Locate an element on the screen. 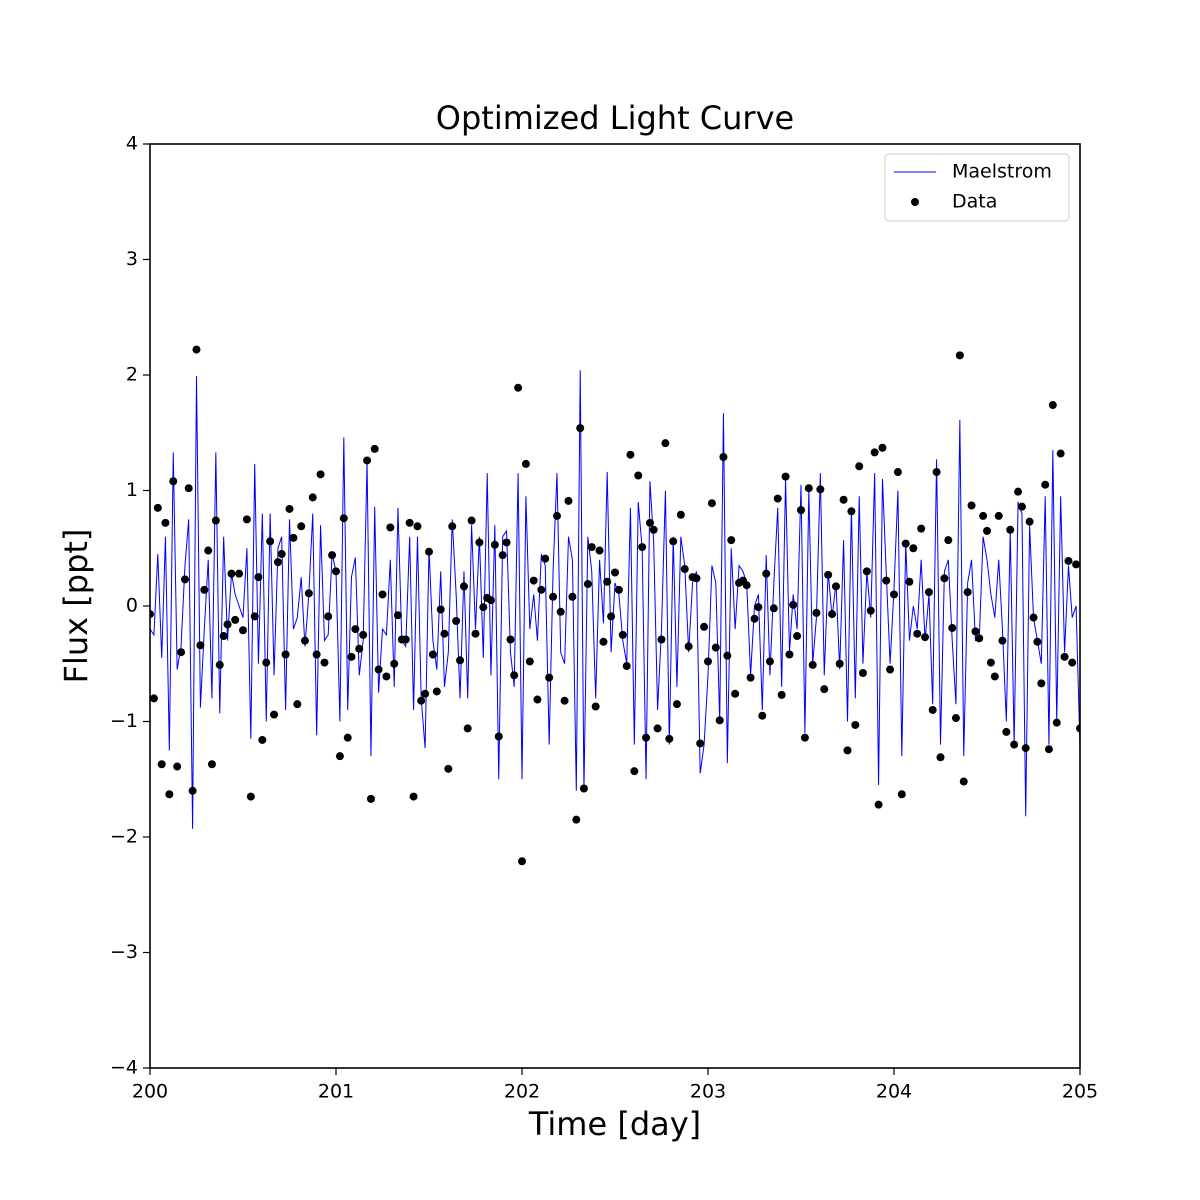  y-tick-label: 1 is located at coordinates (132, 490).